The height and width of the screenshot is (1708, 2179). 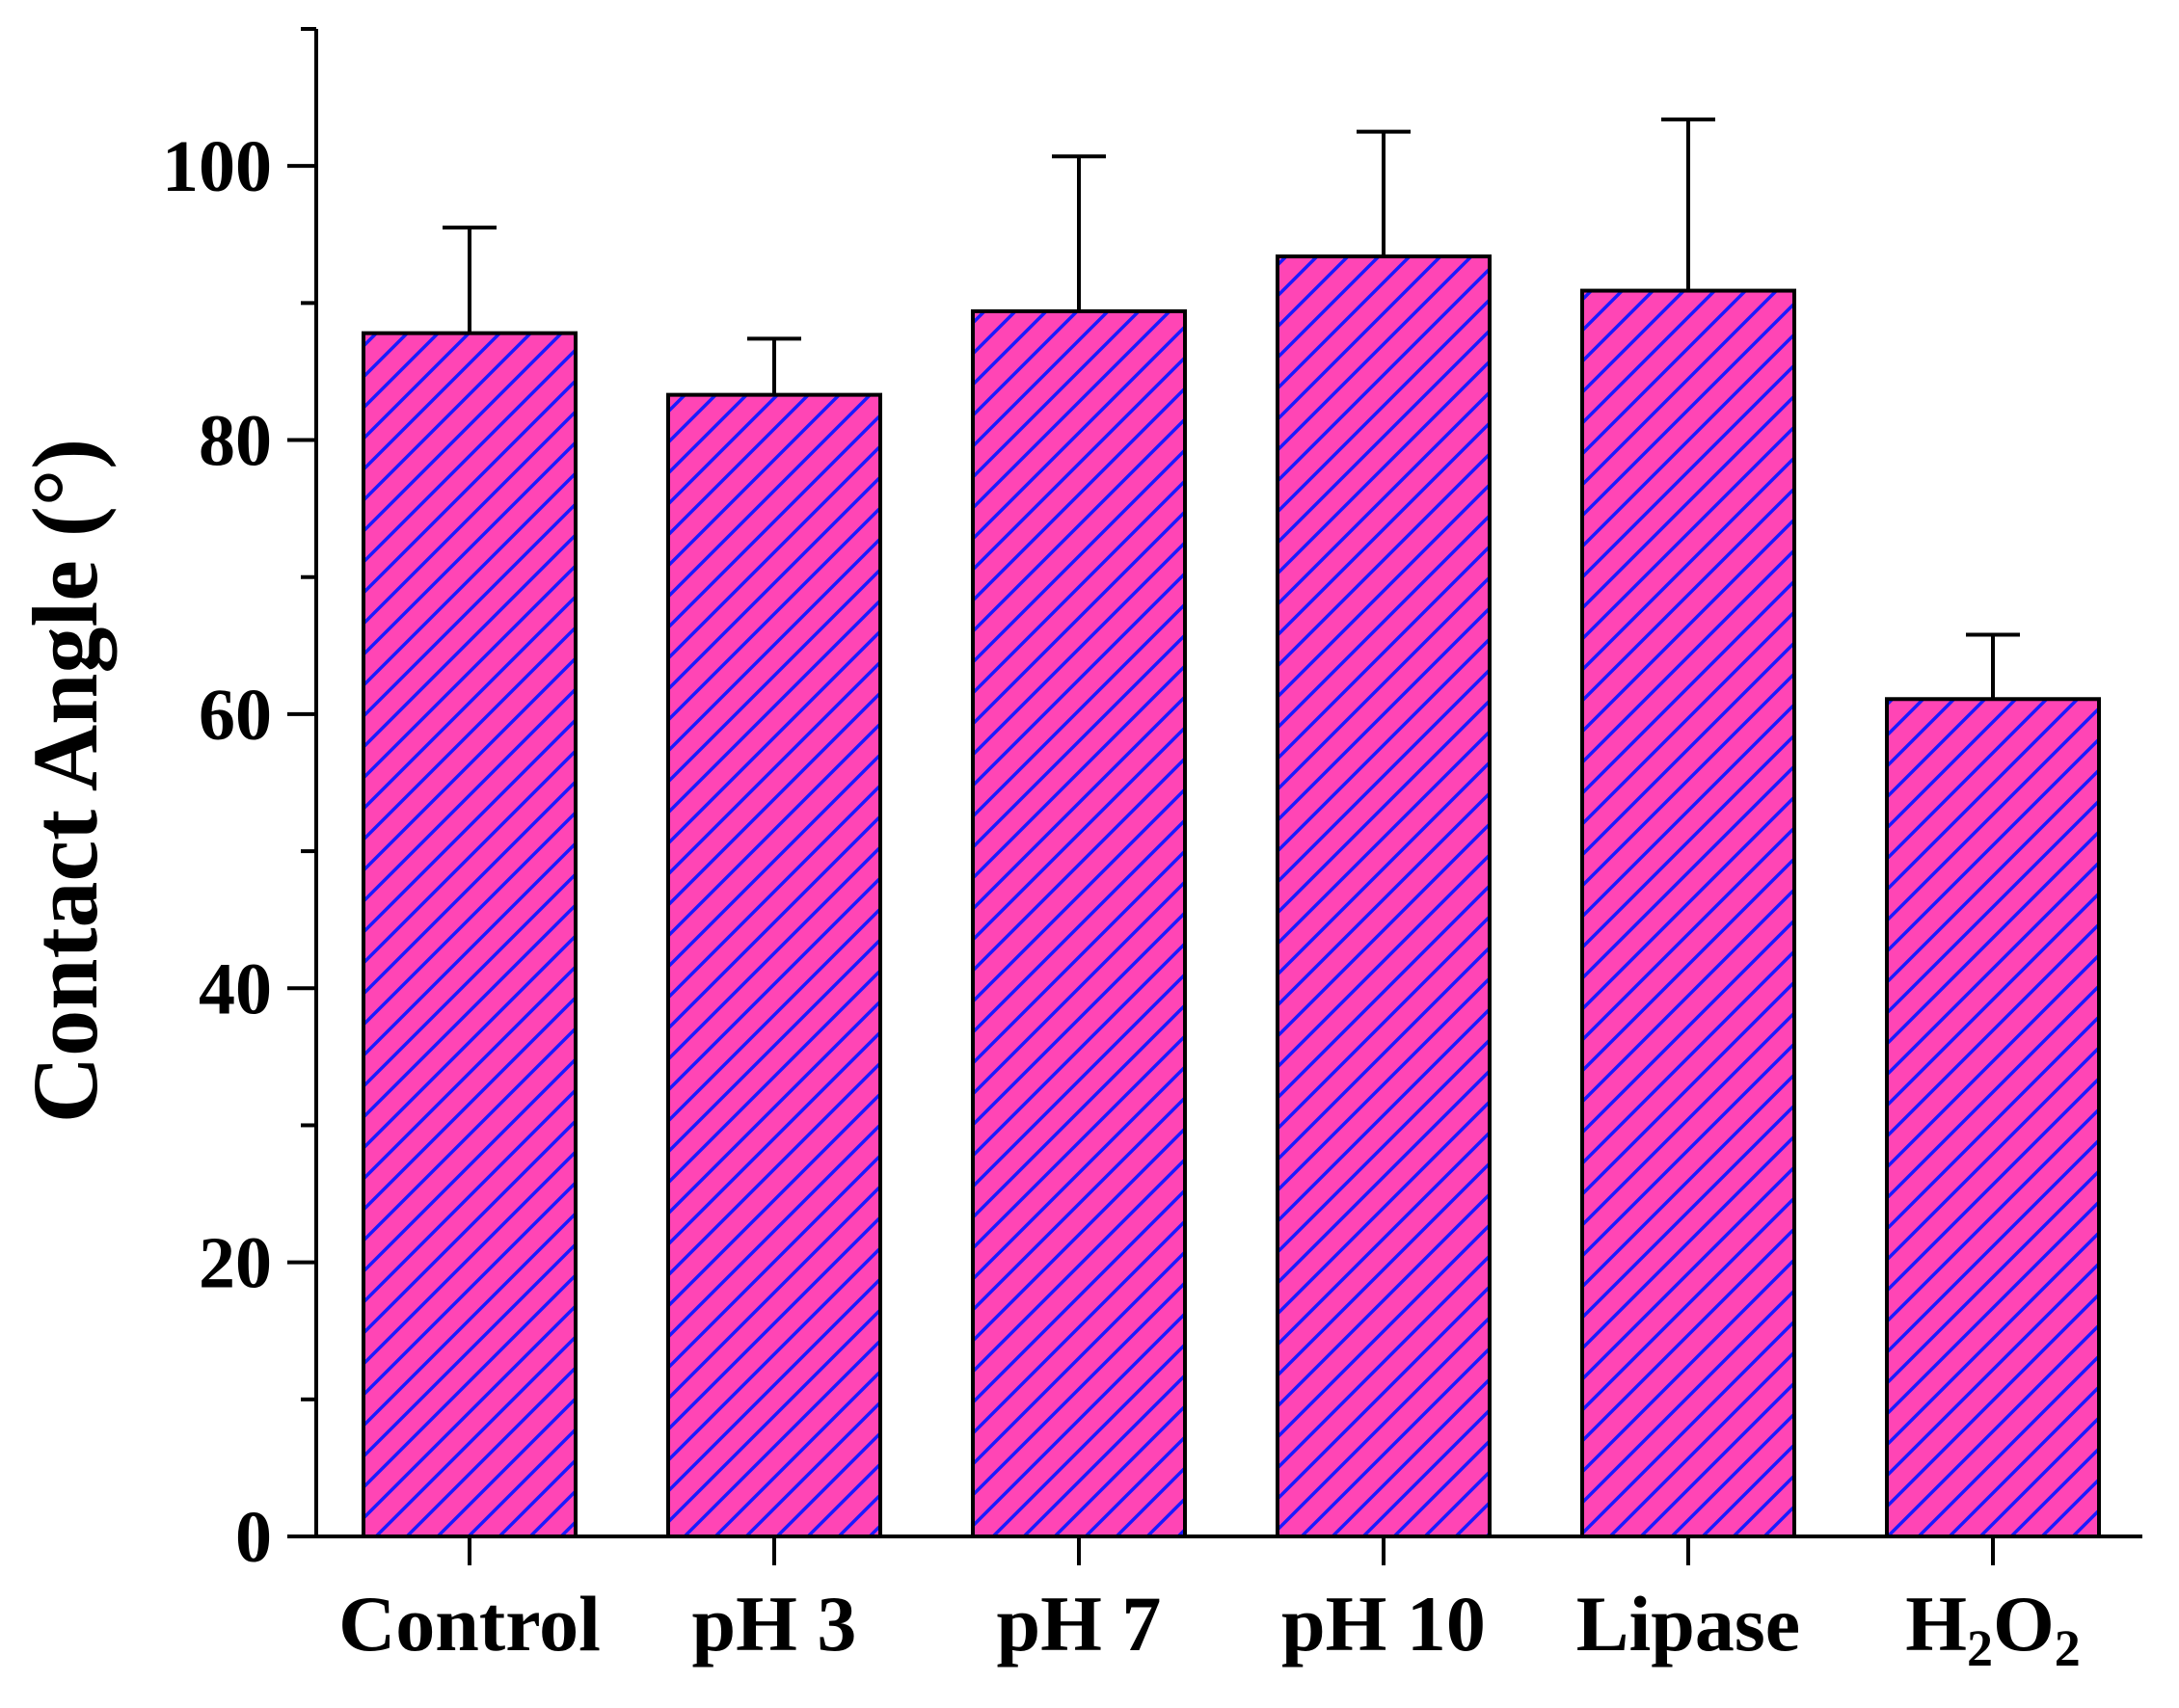 What do you see at coordinates (1688, 1624) in the screenshot?
I see `x-tick-label-4: Lipase` at bounding box center [1688, 1624].